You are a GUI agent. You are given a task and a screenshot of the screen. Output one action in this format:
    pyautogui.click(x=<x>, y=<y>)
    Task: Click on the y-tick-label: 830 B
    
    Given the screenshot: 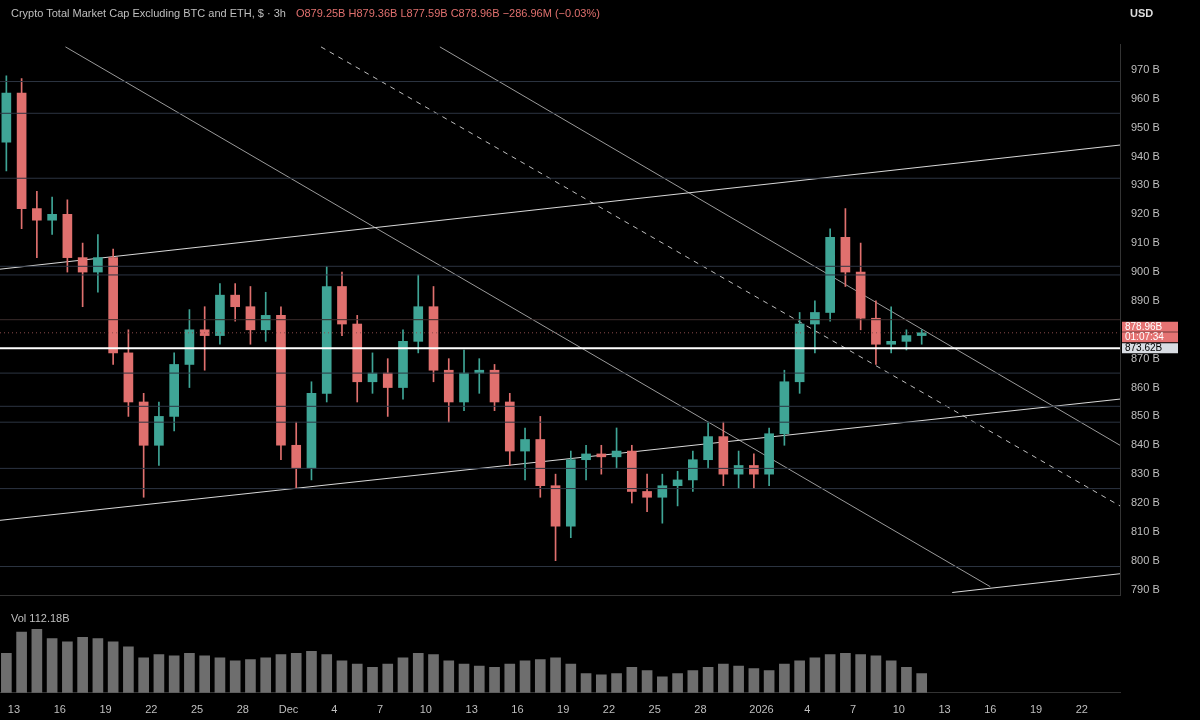 What is the action you would take?
    pyautogui.click(x=1145, y=473)
    